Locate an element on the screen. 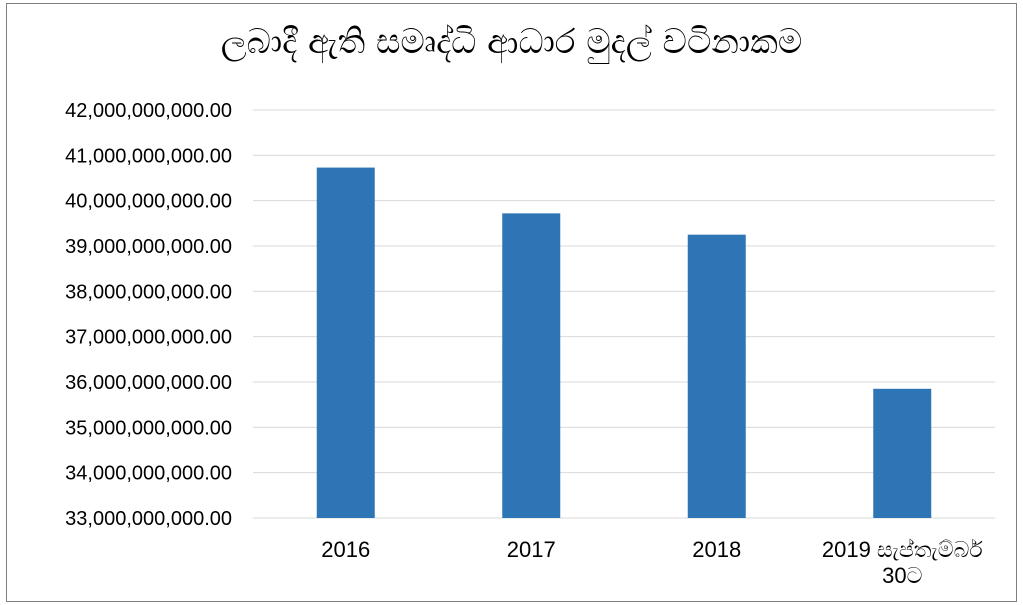 The image size is (1023, 605). y-tick-label: 38,000,000,000.00 is located at coordinates (148, 292).